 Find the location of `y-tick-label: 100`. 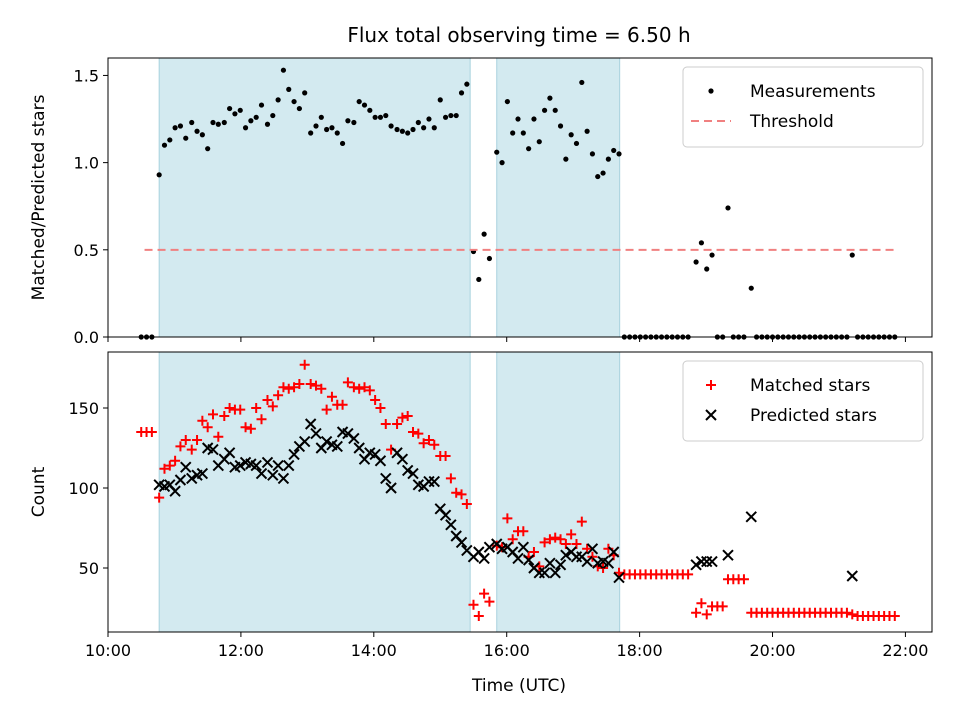

y-tick-label: 100 is located at coordinates (83, 488).